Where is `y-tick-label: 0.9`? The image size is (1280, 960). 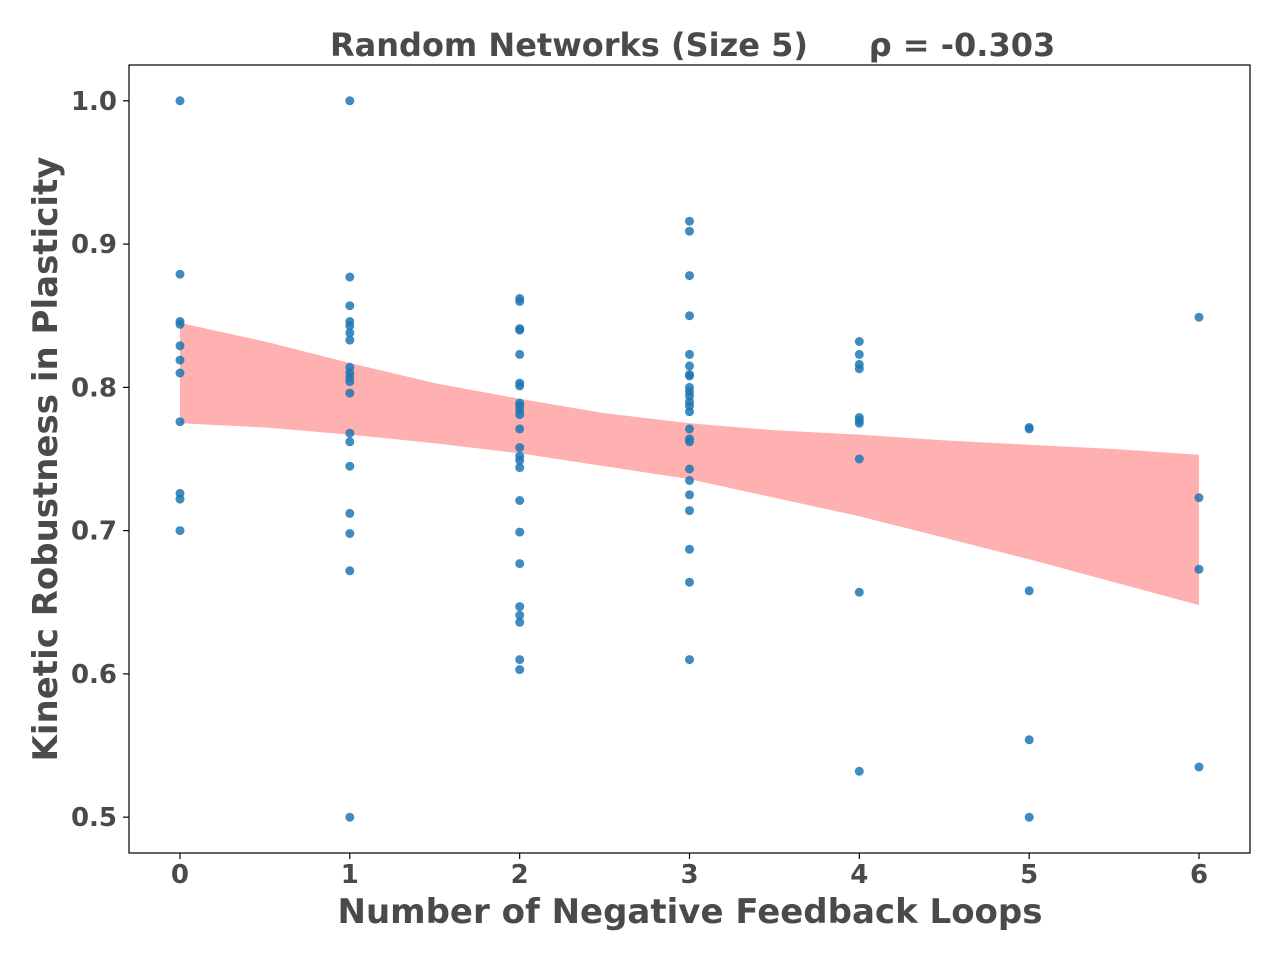 y-tick-label: 0.9 is located at coordinates (94, 245).